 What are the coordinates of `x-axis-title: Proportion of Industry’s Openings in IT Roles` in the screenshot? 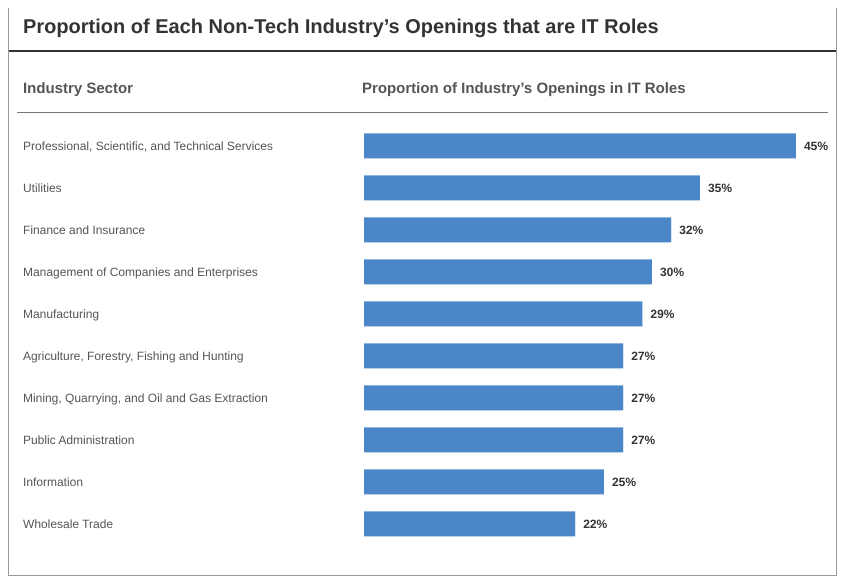 It's located at (524, 88).